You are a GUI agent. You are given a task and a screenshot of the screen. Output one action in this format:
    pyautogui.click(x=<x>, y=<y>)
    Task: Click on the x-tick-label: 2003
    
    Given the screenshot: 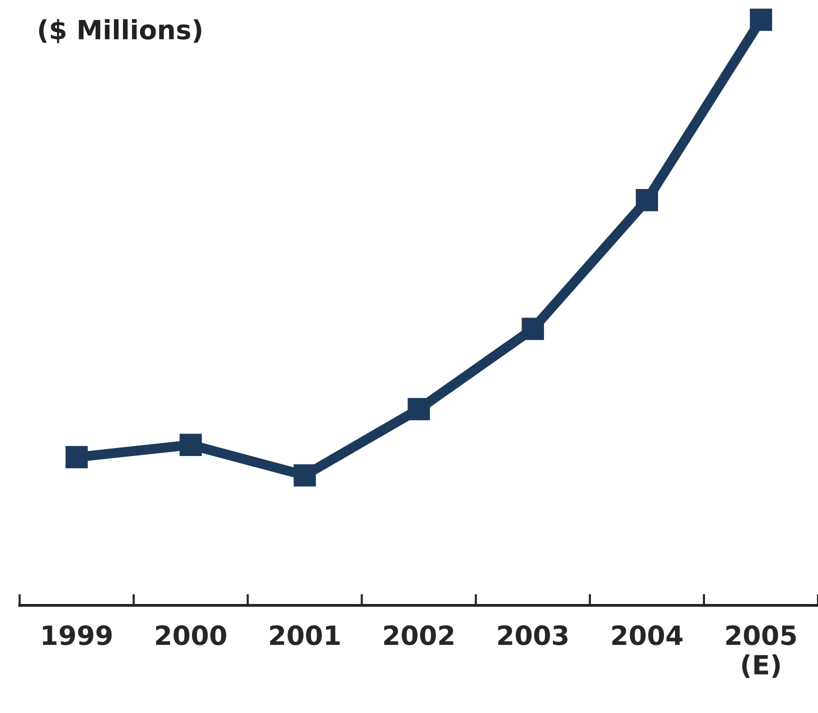 What is the action you would take?
    pyautogui.click(x=533, y=635)
    